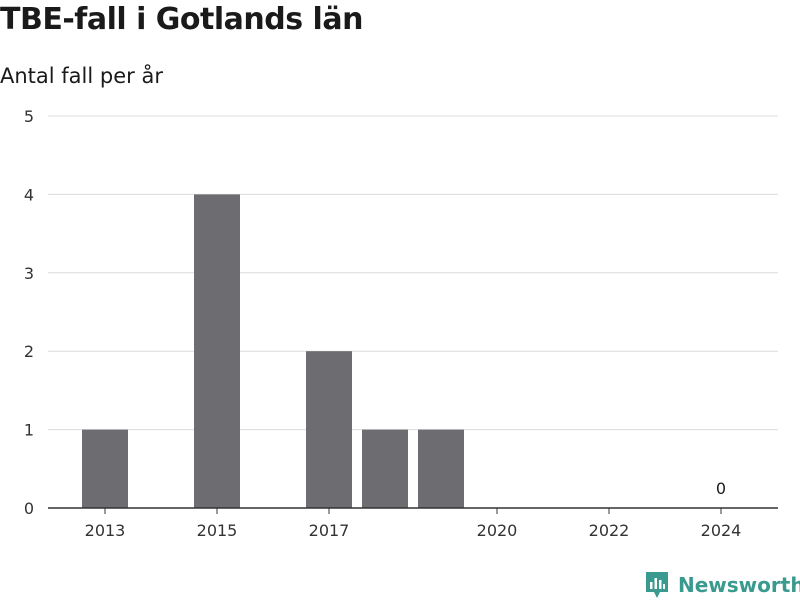 This screenshot has width=800, height=600. Describe the element at coordinates (721, 530) in the screenshot. I see `x-tick-label-2024: 2024` at that location.